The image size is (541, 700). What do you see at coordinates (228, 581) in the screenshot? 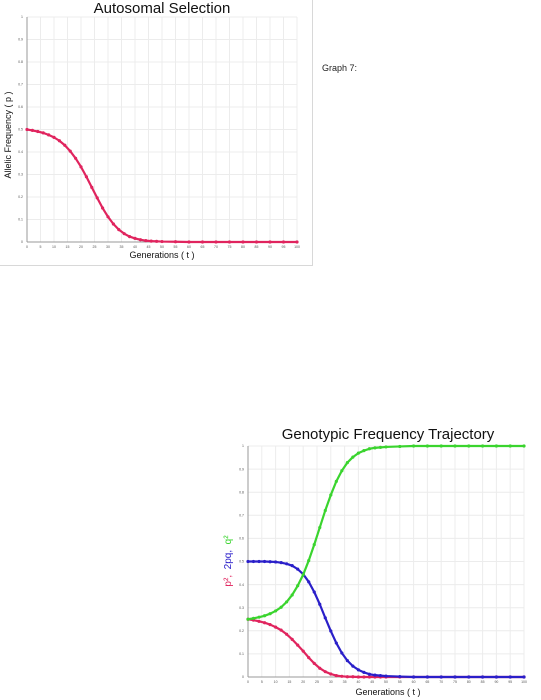
I see `y-axis-label-part: p²,` at bounding box center [228, 581].